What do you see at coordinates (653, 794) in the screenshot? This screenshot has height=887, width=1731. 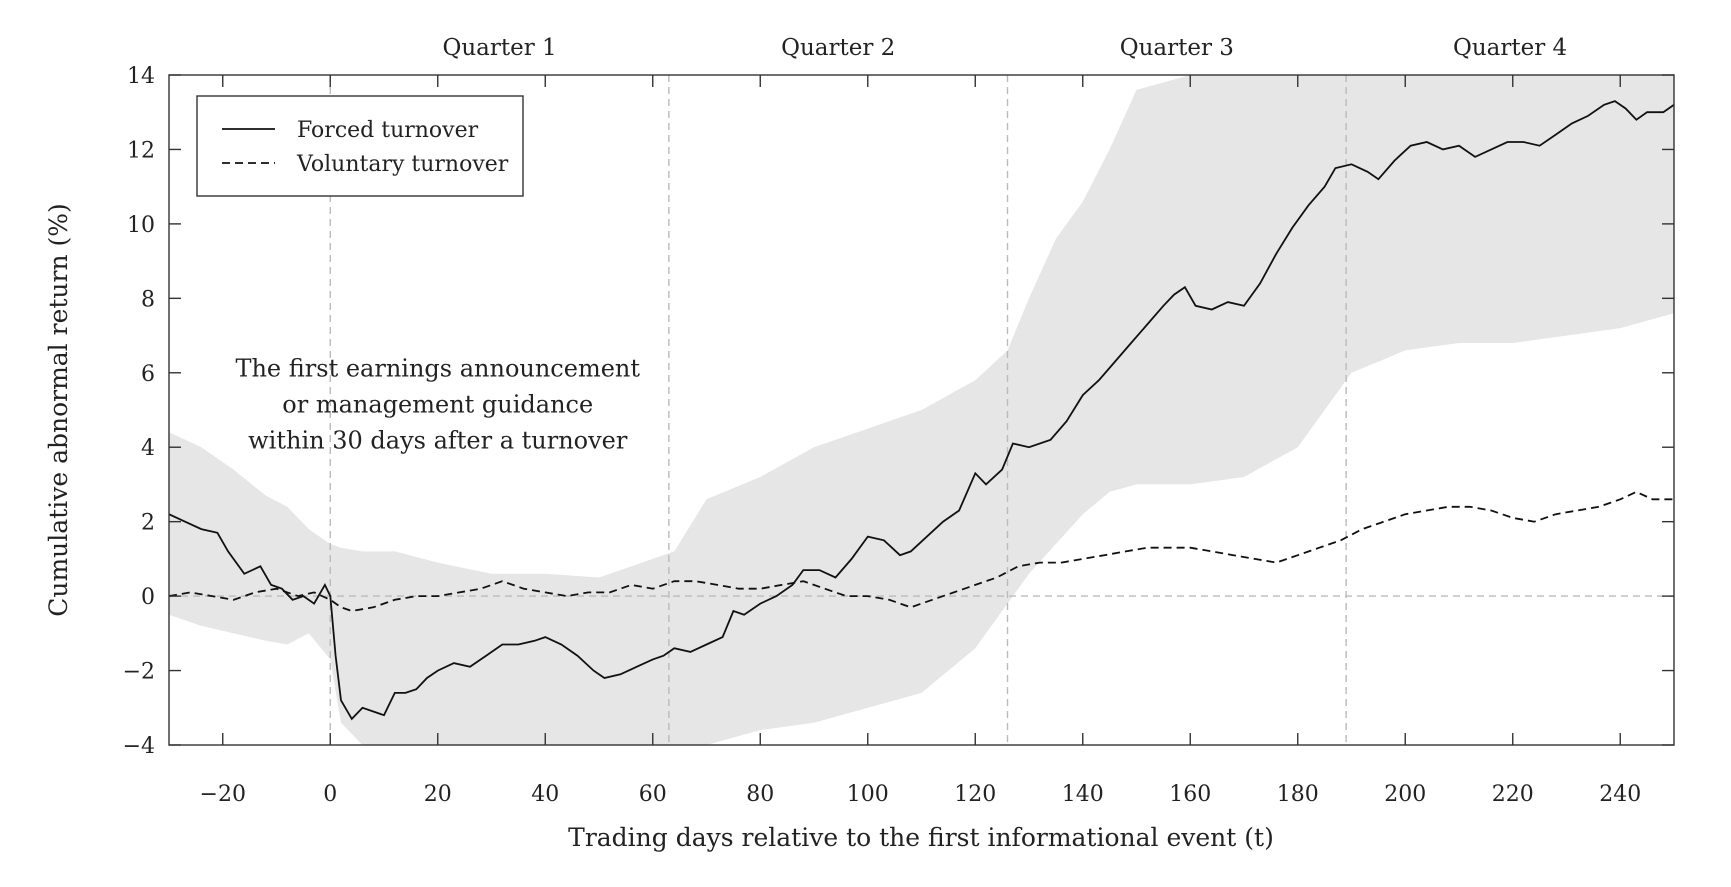 I see `x-tick-label: 60` at bounding box center [653, 794].